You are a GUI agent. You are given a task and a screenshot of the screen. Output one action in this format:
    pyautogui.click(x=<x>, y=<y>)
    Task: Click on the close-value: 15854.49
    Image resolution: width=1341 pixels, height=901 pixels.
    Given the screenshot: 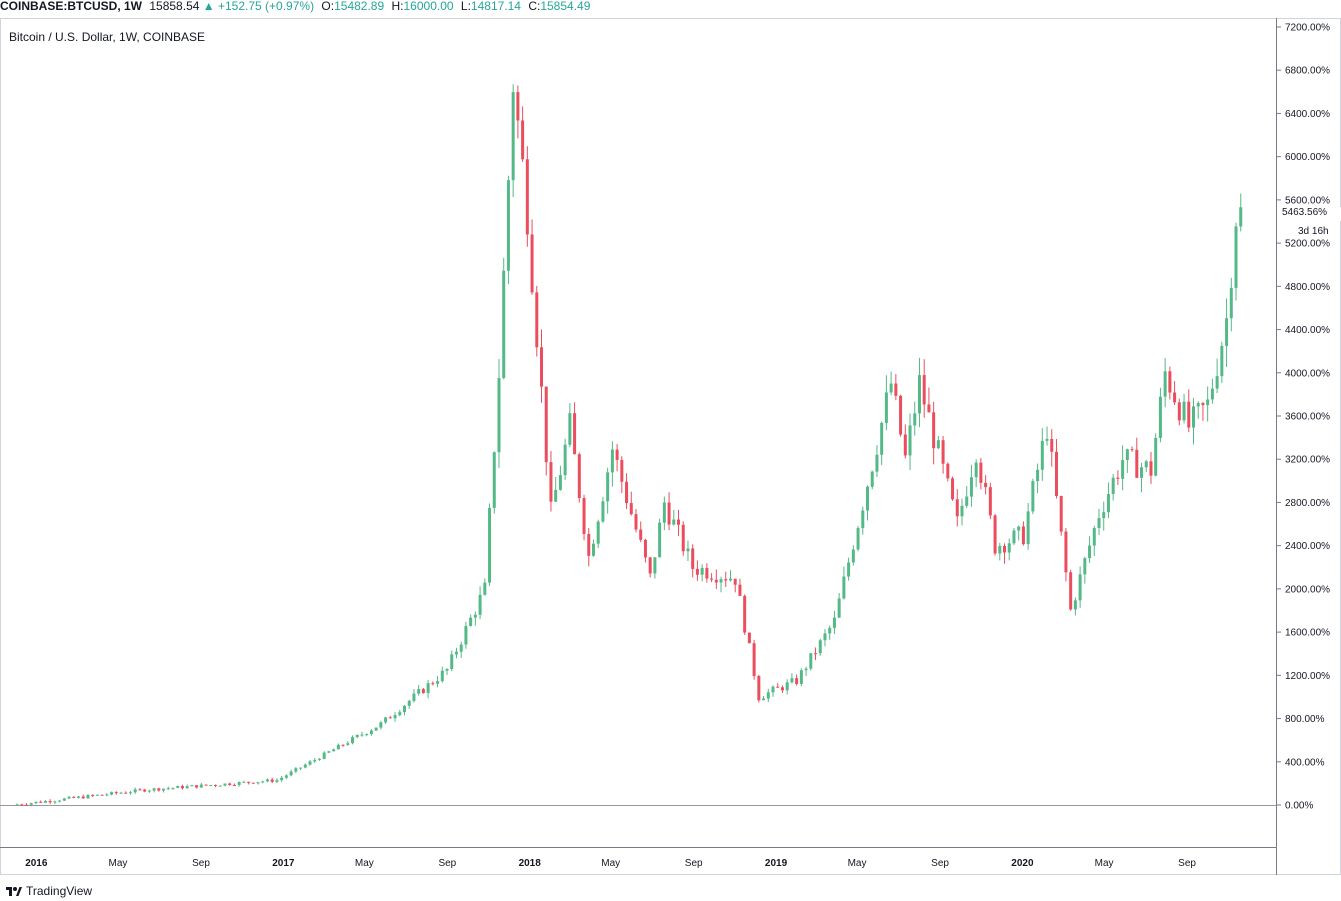 What is the action you would take?
    pyautogui.click(x=565, y=6)
    